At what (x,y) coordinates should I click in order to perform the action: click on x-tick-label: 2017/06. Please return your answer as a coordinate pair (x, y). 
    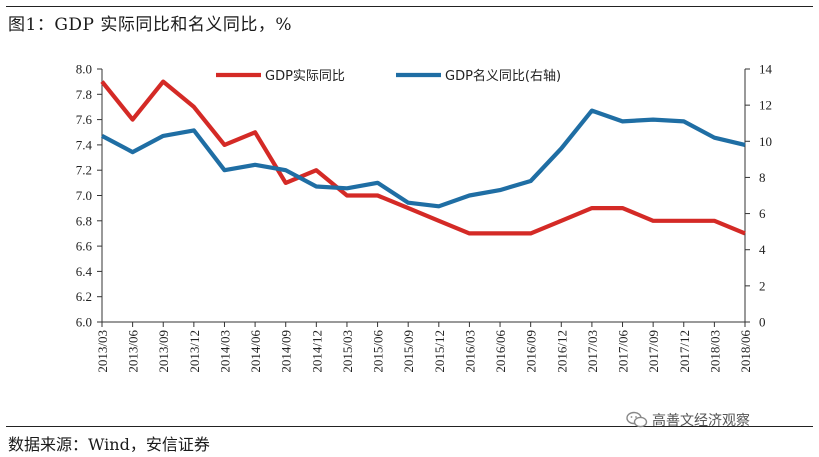
    Looking at the image, I should click on (623, 351).